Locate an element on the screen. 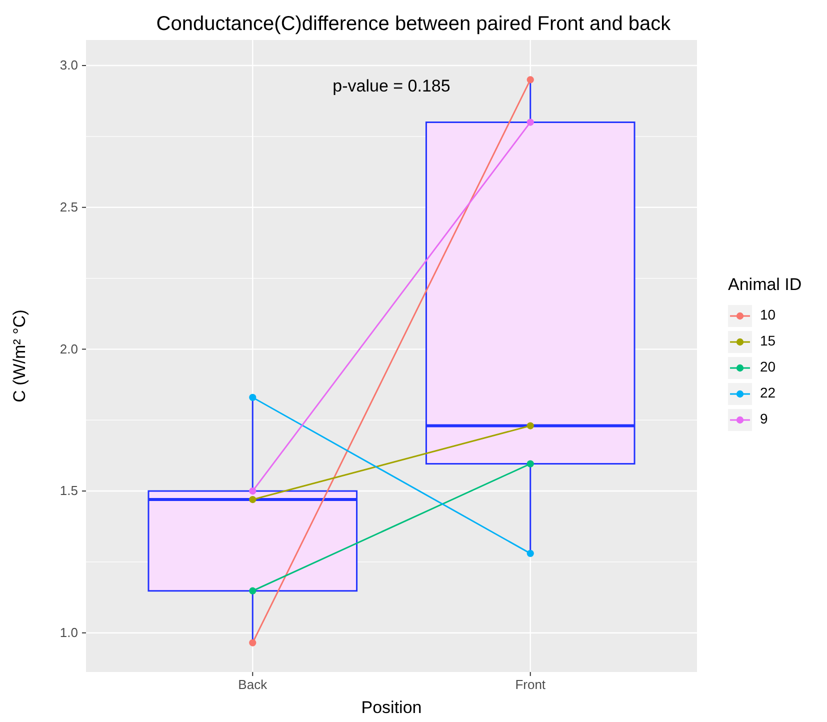 The height and width of the screenshot is (722, 827). legend-label: 22 is located at coordinates (768, 392).